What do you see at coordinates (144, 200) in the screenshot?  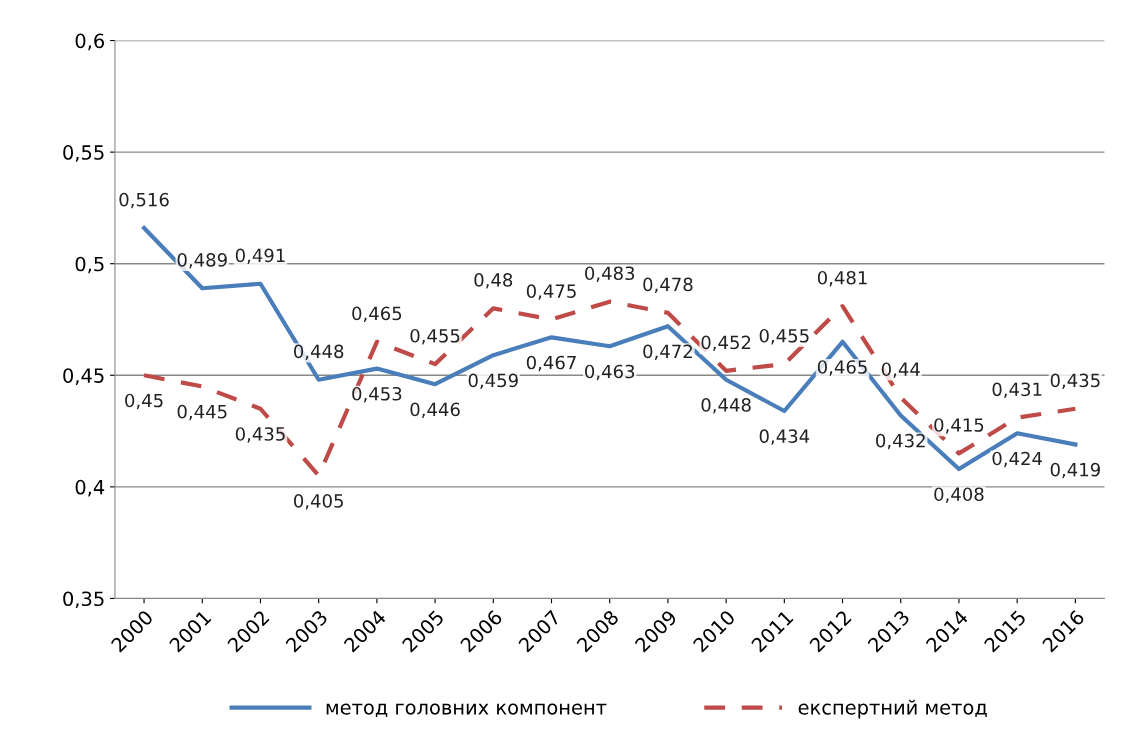 I see `data-label: 0,516` at bounding box center [144, 200].